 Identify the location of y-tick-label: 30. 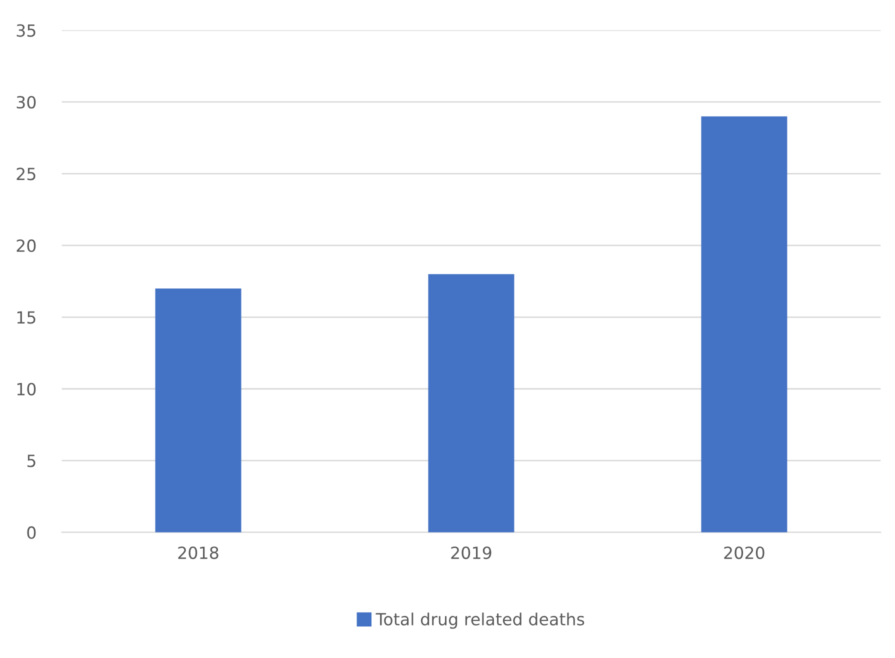
(26, 102).